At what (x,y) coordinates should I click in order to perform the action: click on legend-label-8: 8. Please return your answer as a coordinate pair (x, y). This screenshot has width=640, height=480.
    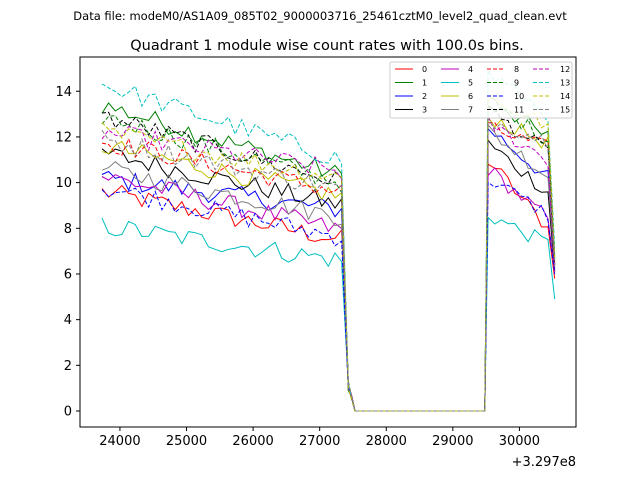
    Looking at the image, I should click on (516, 69).